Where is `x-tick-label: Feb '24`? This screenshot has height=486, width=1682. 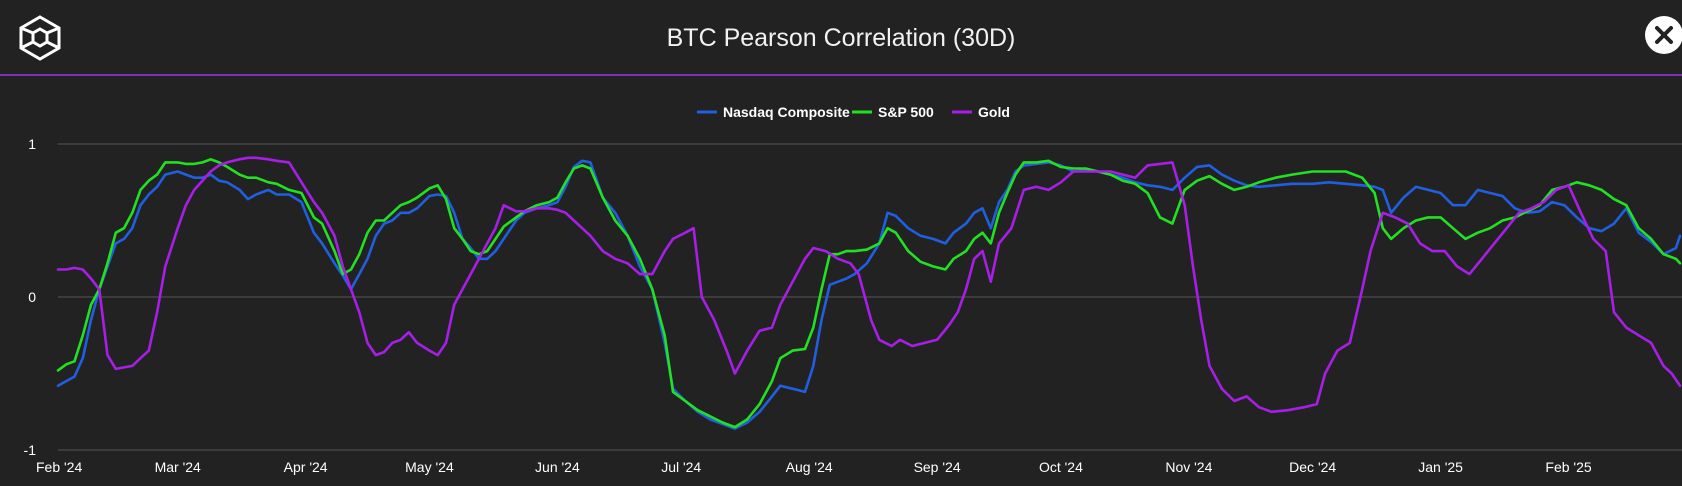 x-tick-label: Feb '24 is located at coordinates (59, 467).